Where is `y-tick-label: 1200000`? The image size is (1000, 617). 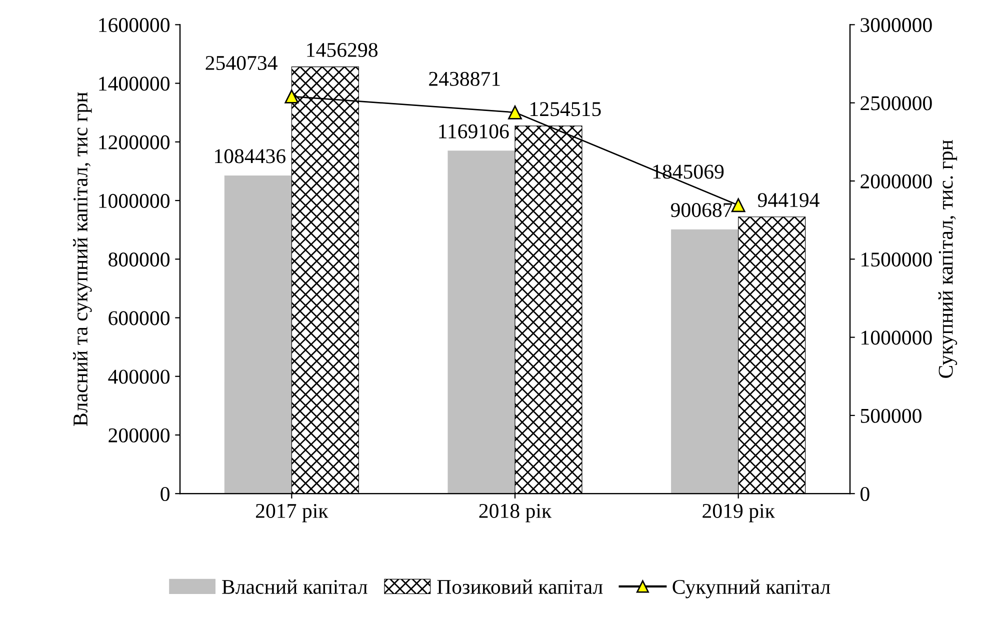 y-tick-label: 1200000 is located at coordinates (134, 142).